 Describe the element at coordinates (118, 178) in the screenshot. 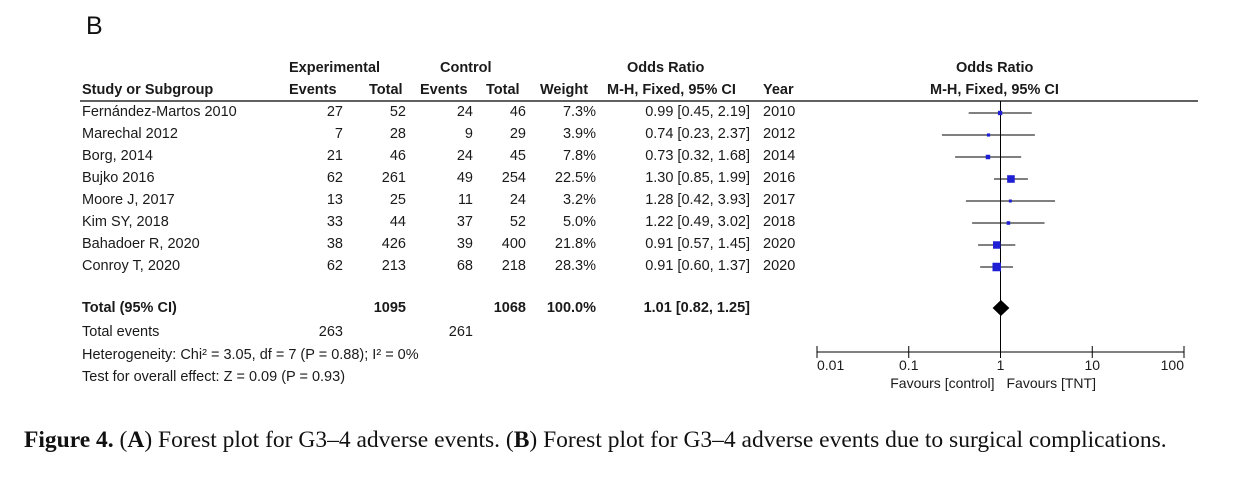

I see `study-name: Bujko 2016` at that location.